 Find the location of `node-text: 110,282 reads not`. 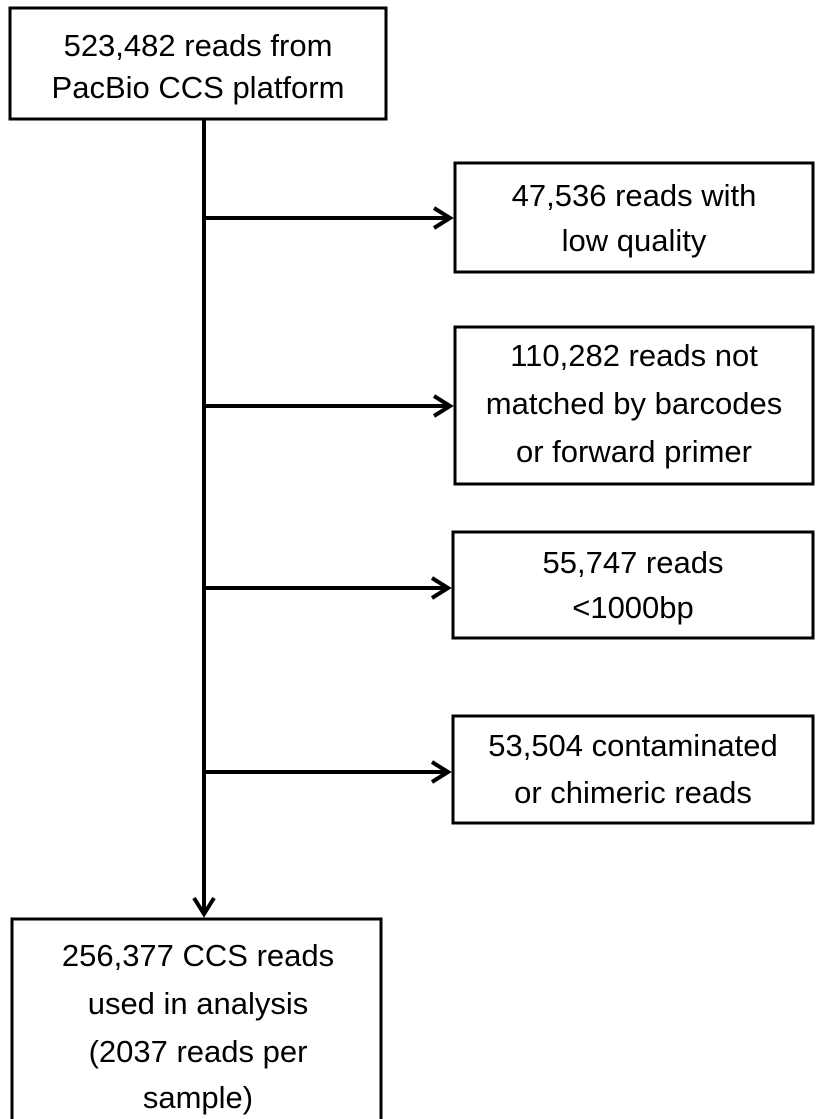

node-text: 110,282 reads not is located at coordinates (634, 355).